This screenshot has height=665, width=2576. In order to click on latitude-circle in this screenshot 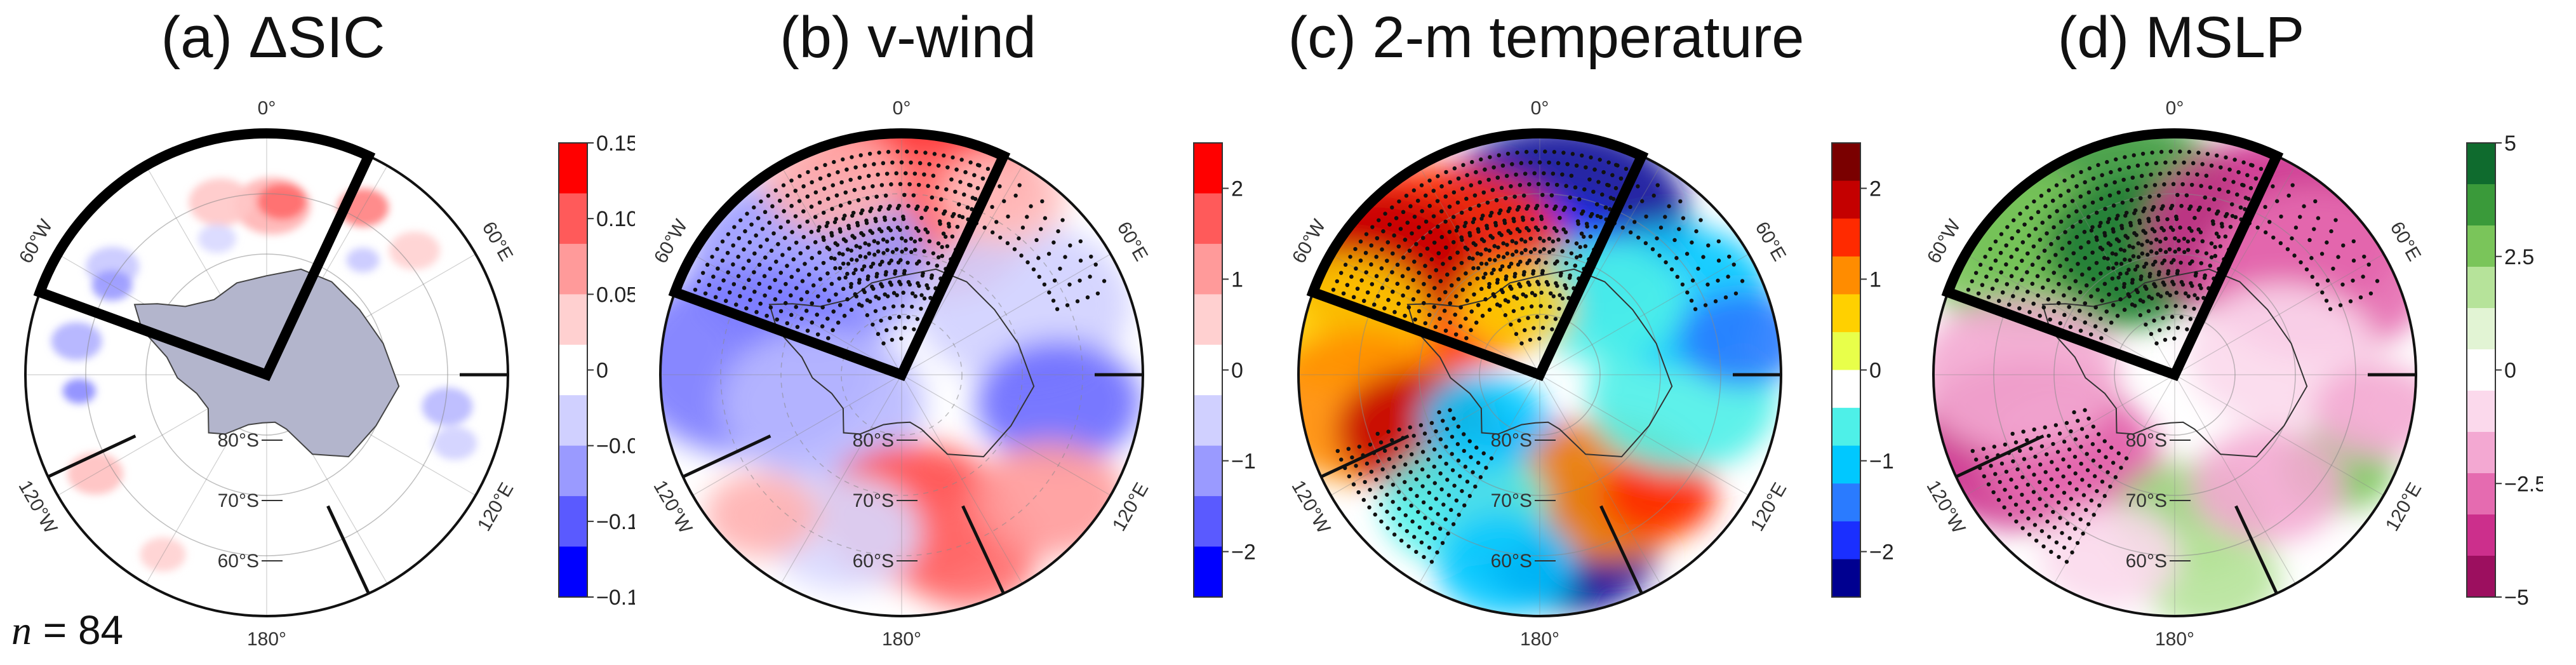, I will do `click(2175, 375)`.